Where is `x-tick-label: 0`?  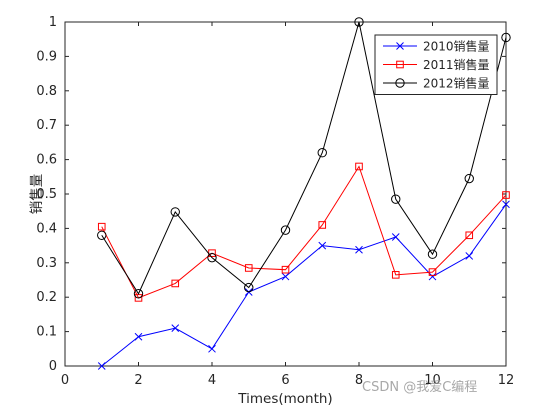 x-tick-label: 0 is located at coordinates (65, 380).